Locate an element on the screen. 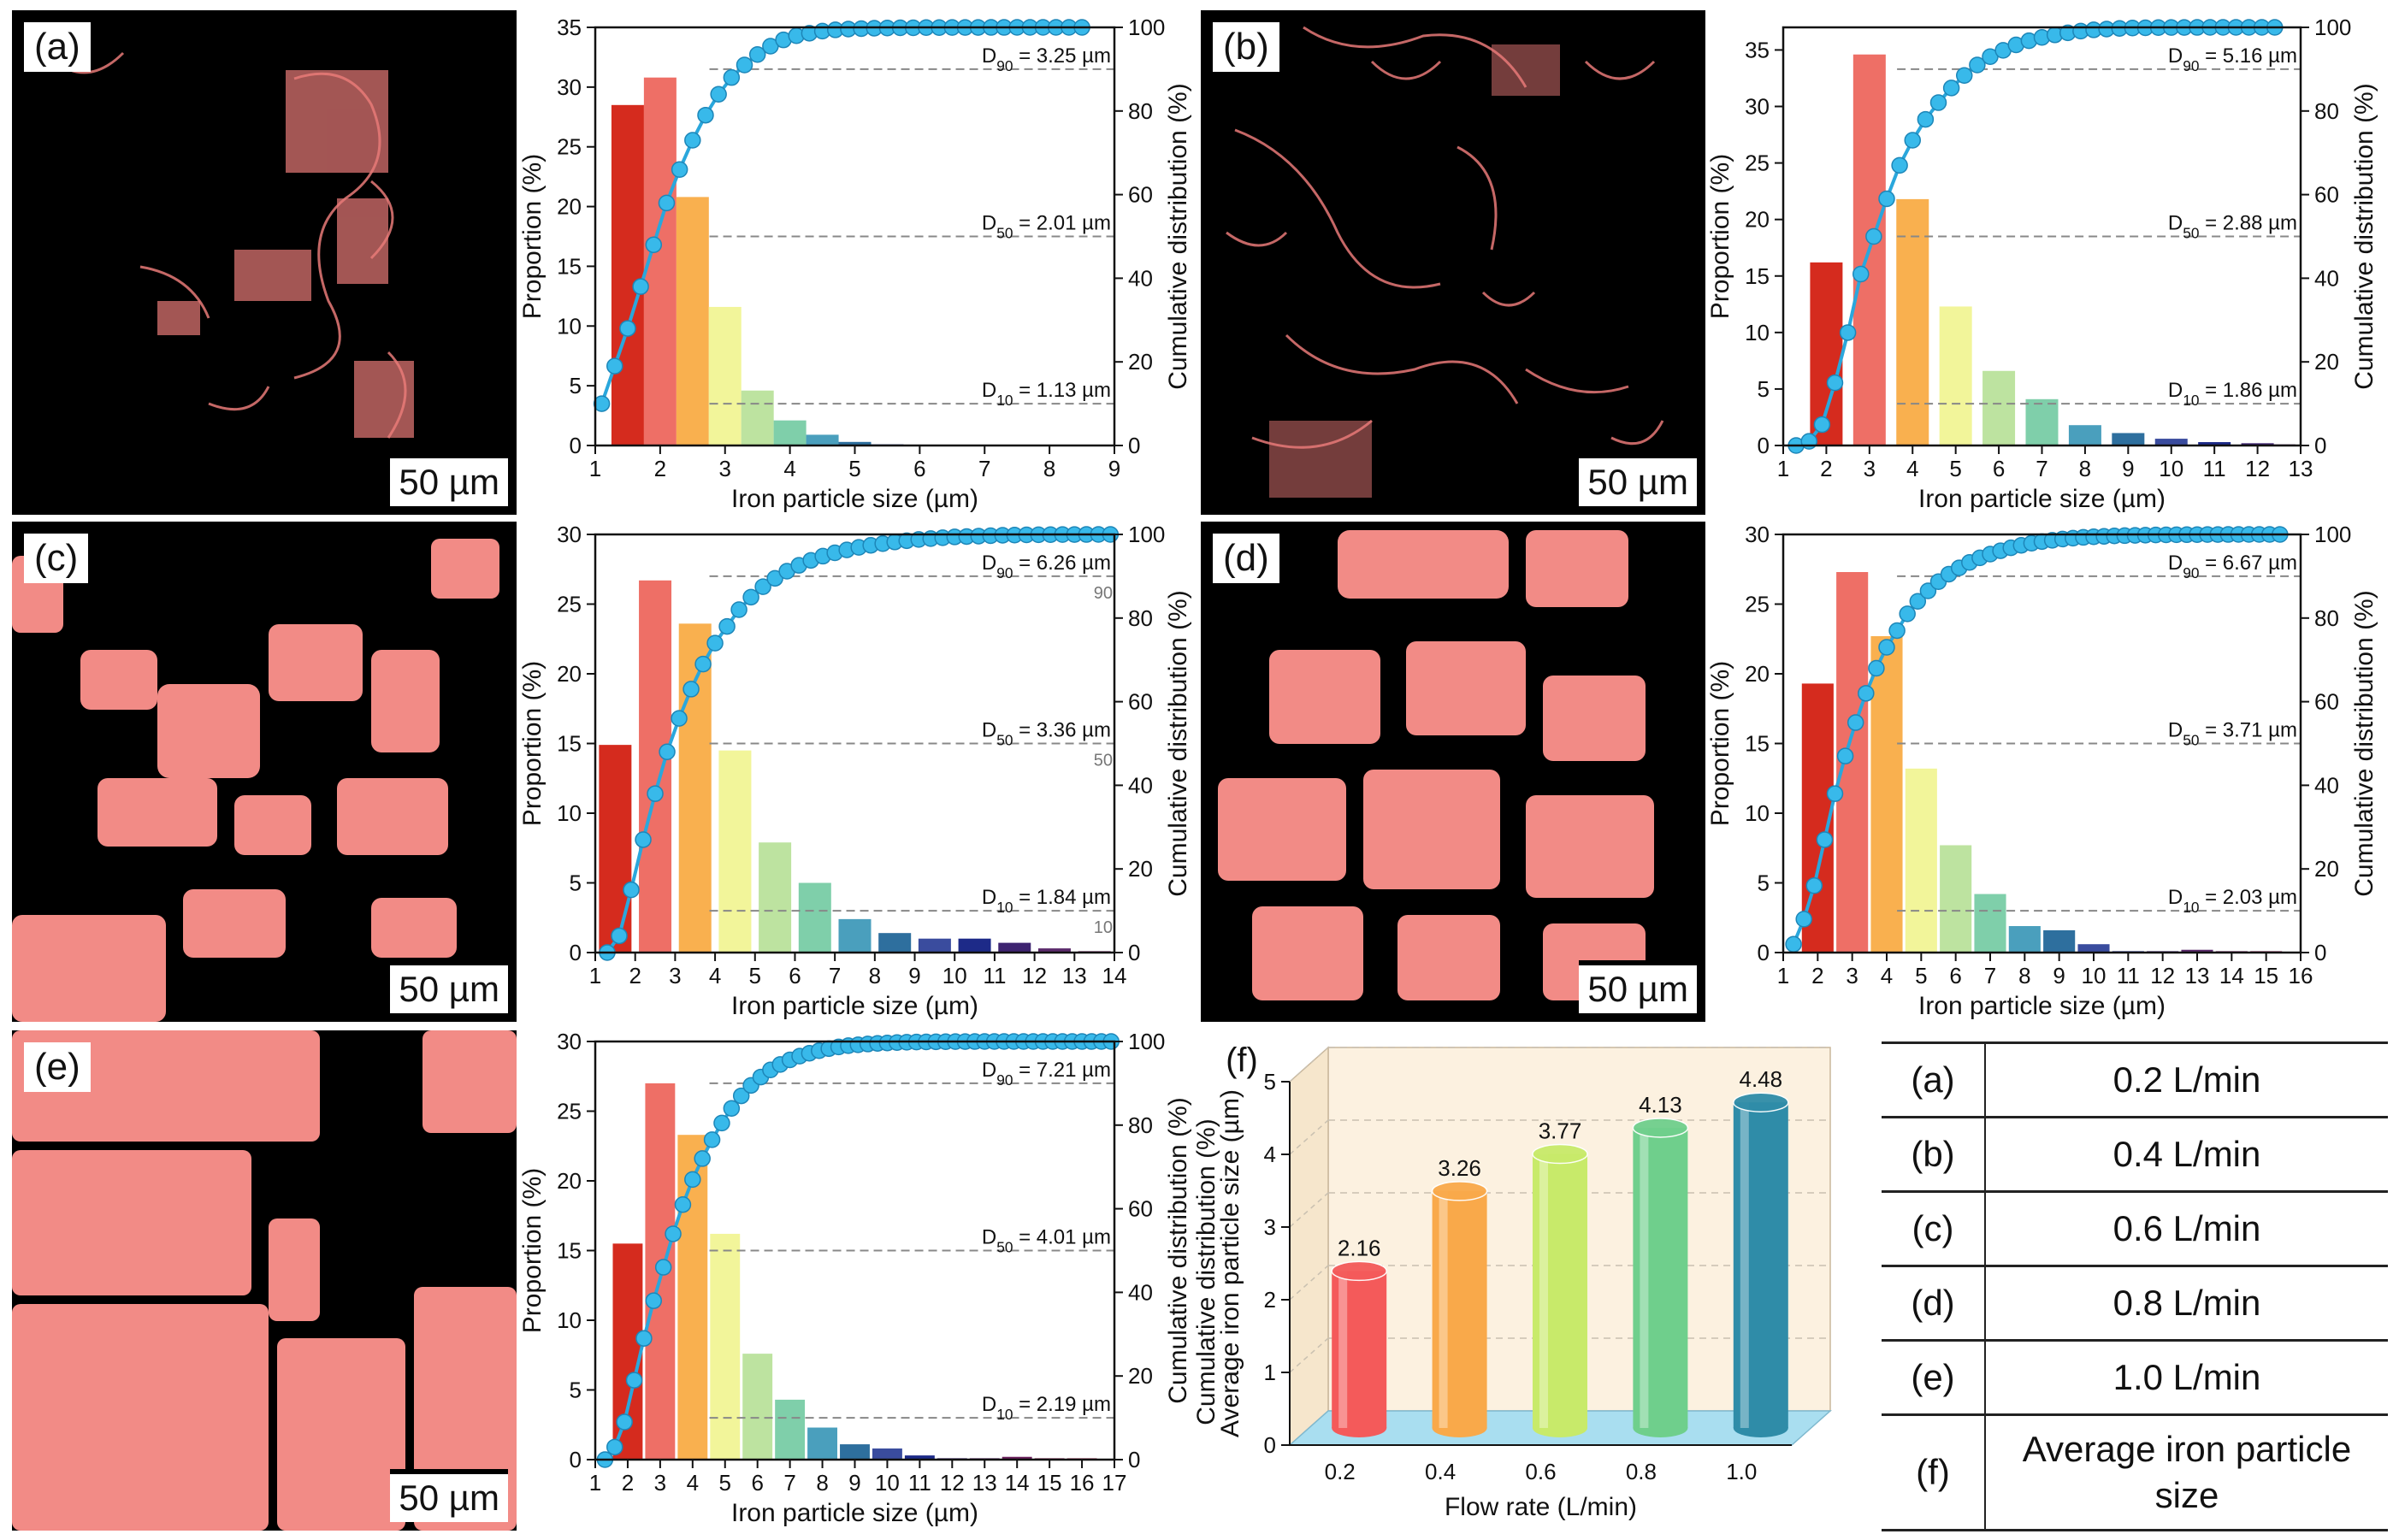  y-tick-label: 2 is located at coordinates (1270, 1300).